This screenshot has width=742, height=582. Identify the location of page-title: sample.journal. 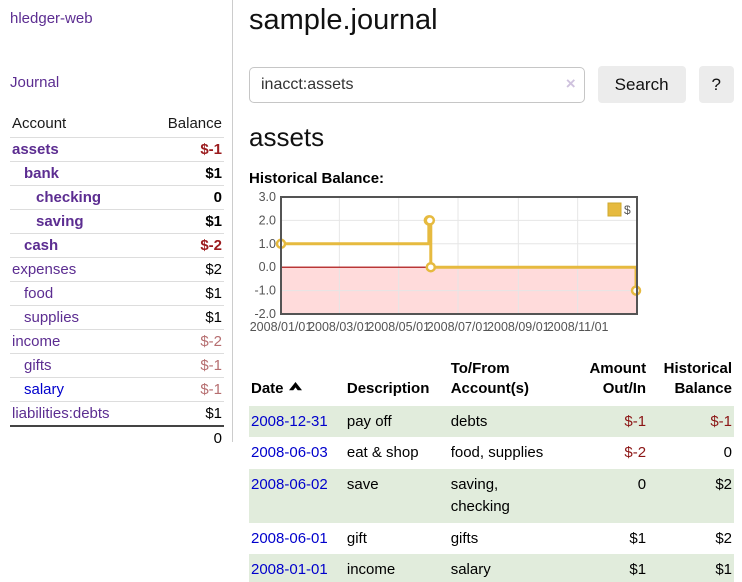
(343, 20).